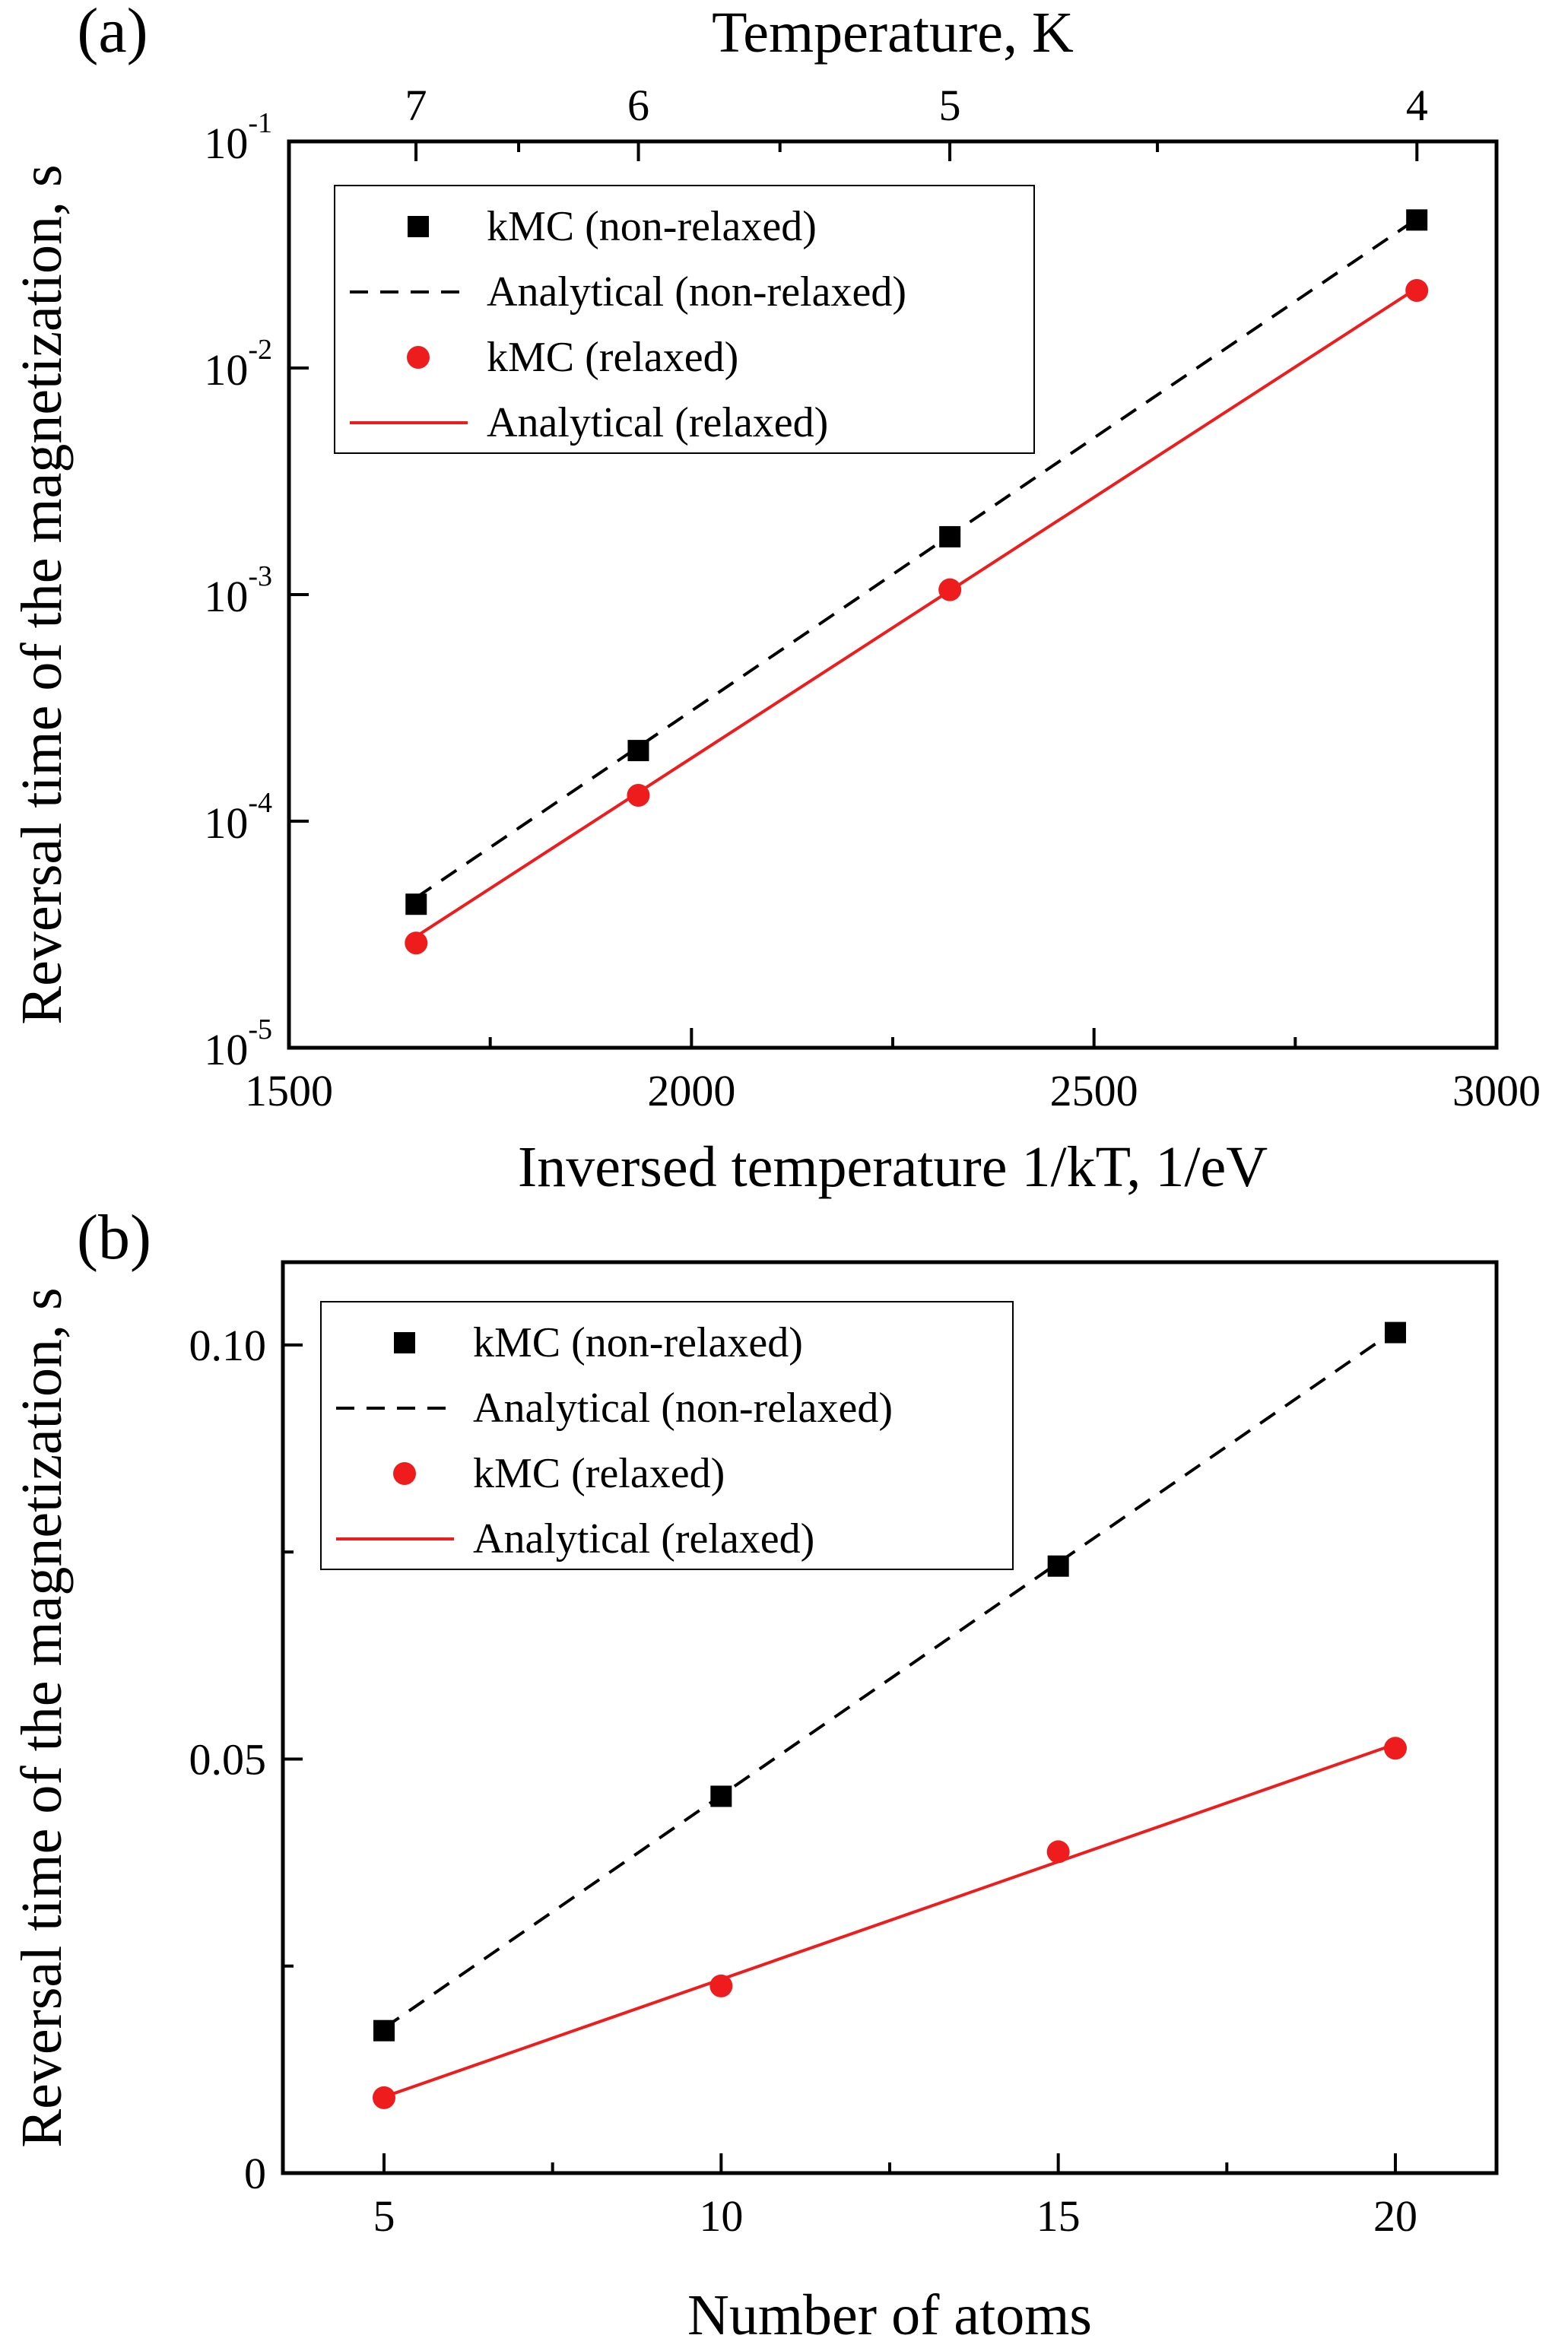 This screenshot has height=2351, width=1568. I want to click on x-tick-label: 20, so click(1395, 2216).